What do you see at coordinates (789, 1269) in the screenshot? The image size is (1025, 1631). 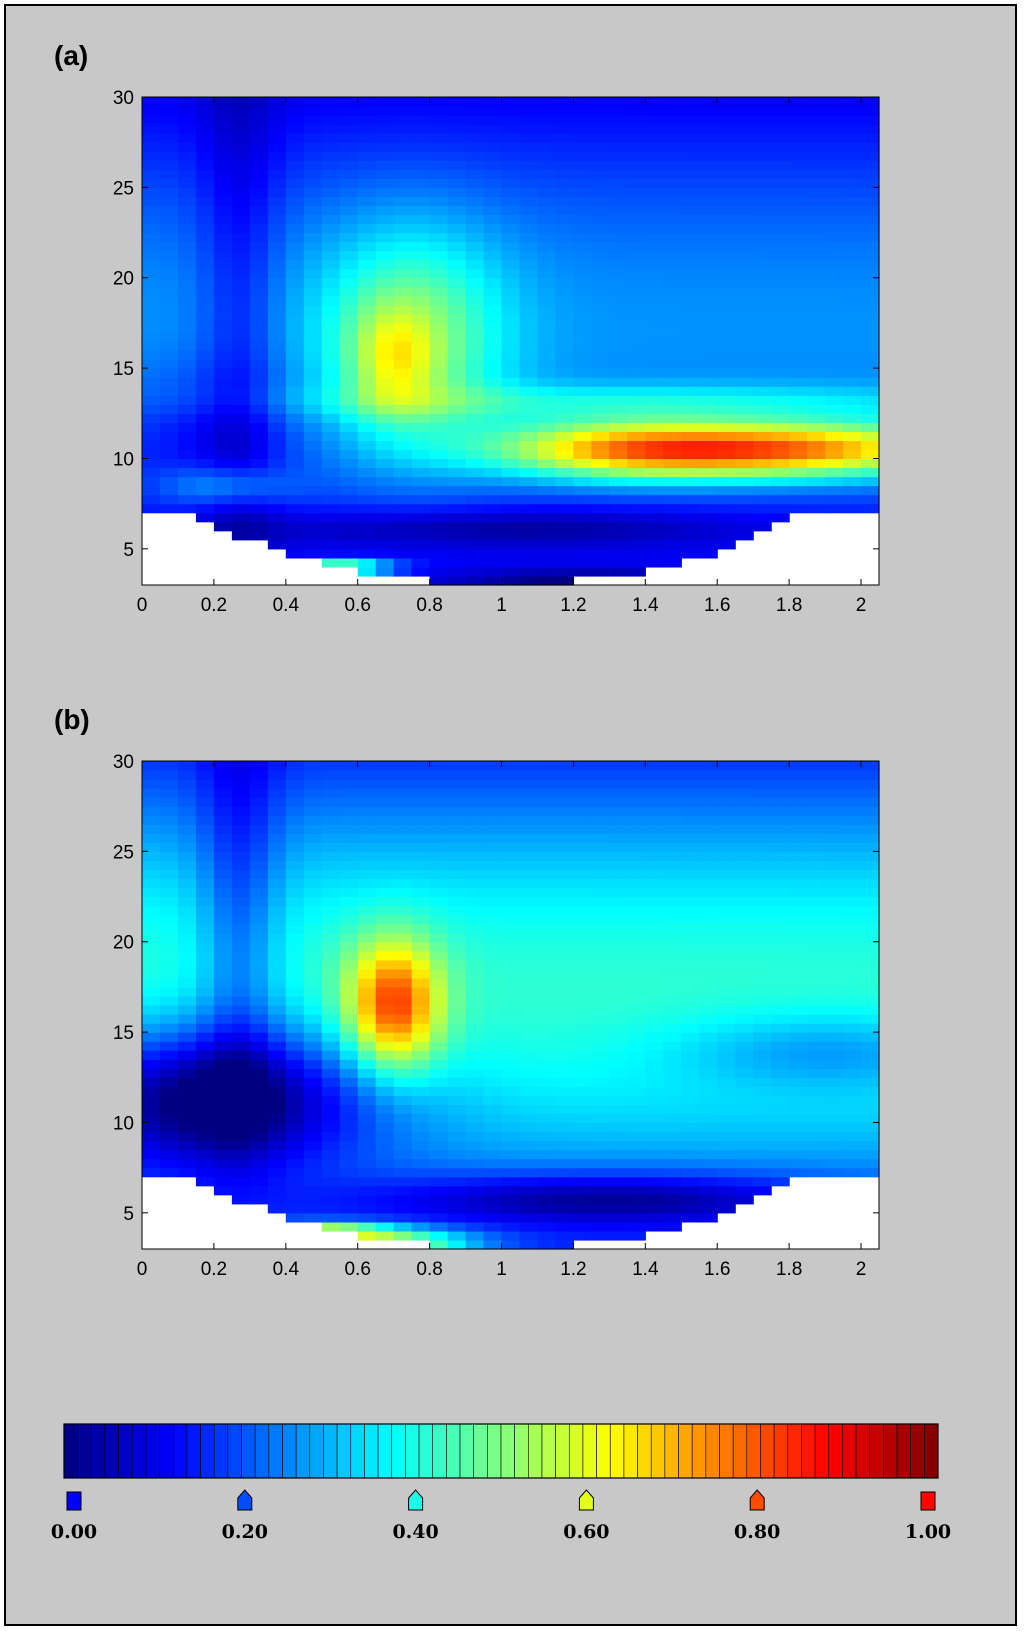 I see `x-tick-label: 1.8` at bounding box center [789, 1269].